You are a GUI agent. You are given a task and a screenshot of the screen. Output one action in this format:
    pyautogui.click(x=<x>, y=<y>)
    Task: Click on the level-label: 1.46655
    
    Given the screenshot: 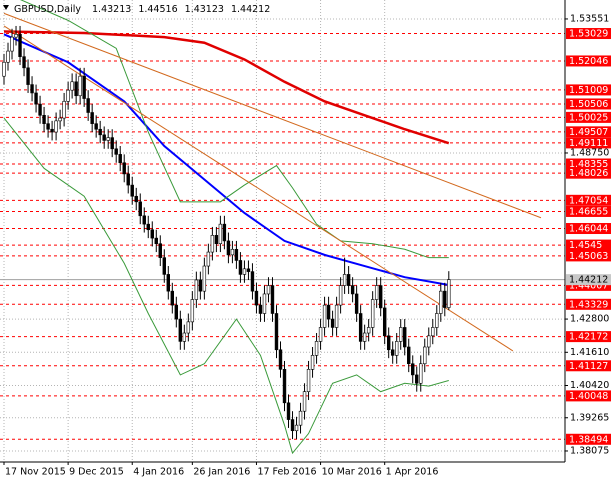 What is the action you would take?
    pyautogui.click(x=588, y=211)
    